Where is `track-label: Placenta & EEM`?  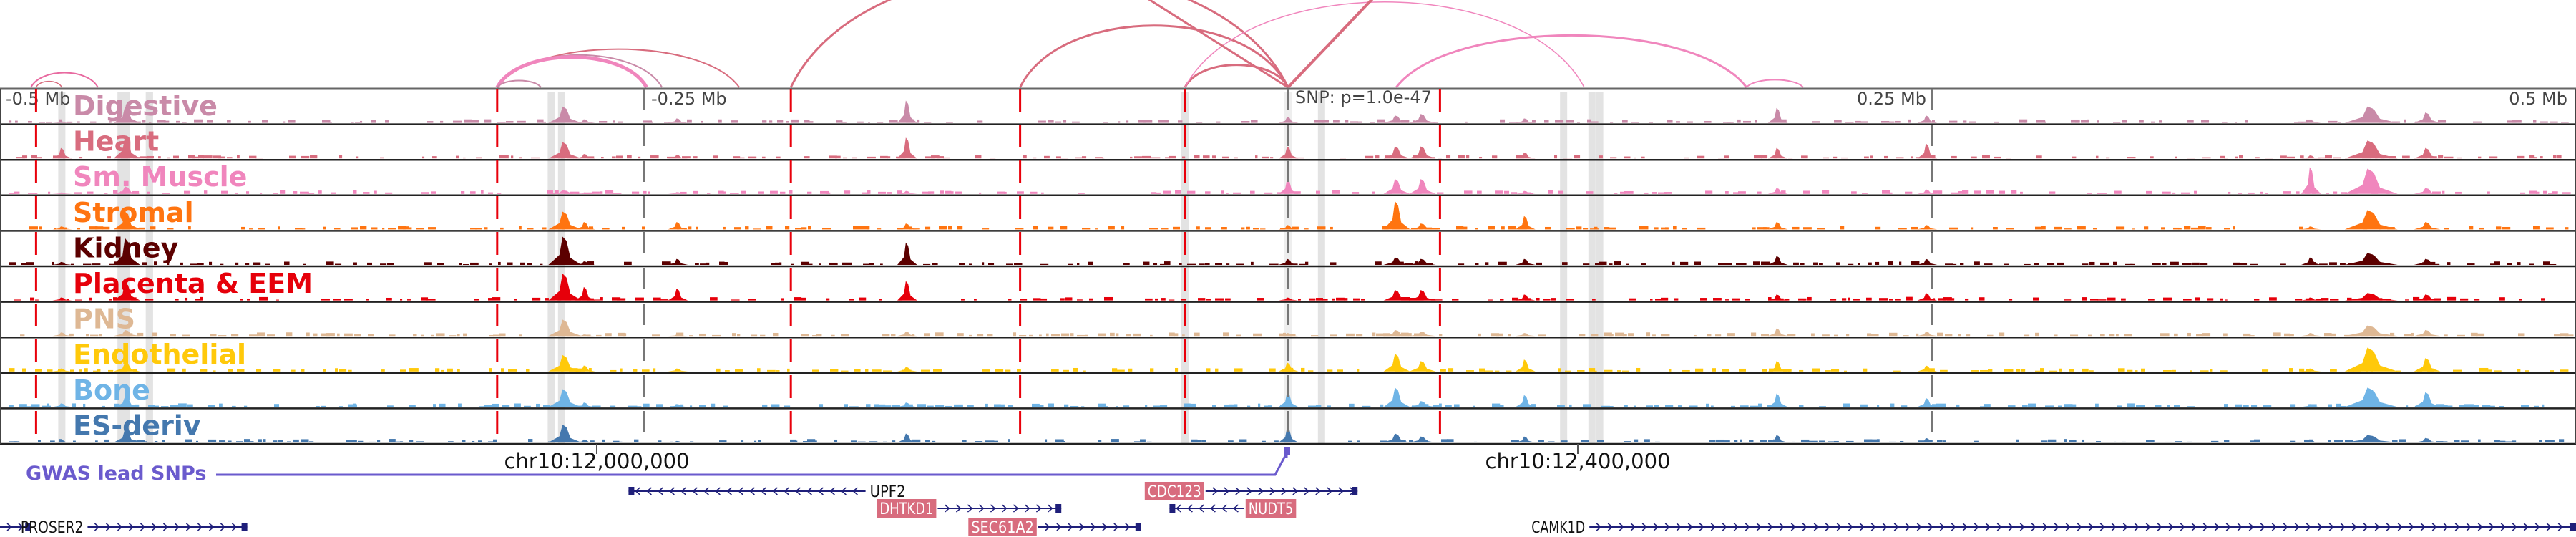
track-label: Placenta & EEM is located at coordinates (193, 283).